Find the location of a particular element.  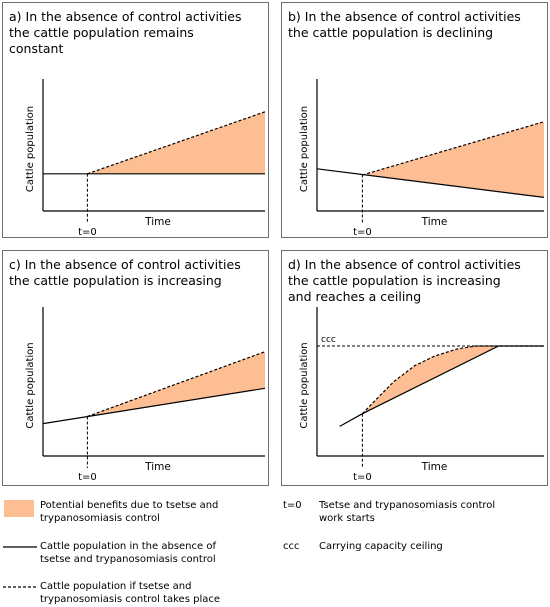

legend-ccc-text: Carrying capacity ceiling is located at coordinates (381, 546).